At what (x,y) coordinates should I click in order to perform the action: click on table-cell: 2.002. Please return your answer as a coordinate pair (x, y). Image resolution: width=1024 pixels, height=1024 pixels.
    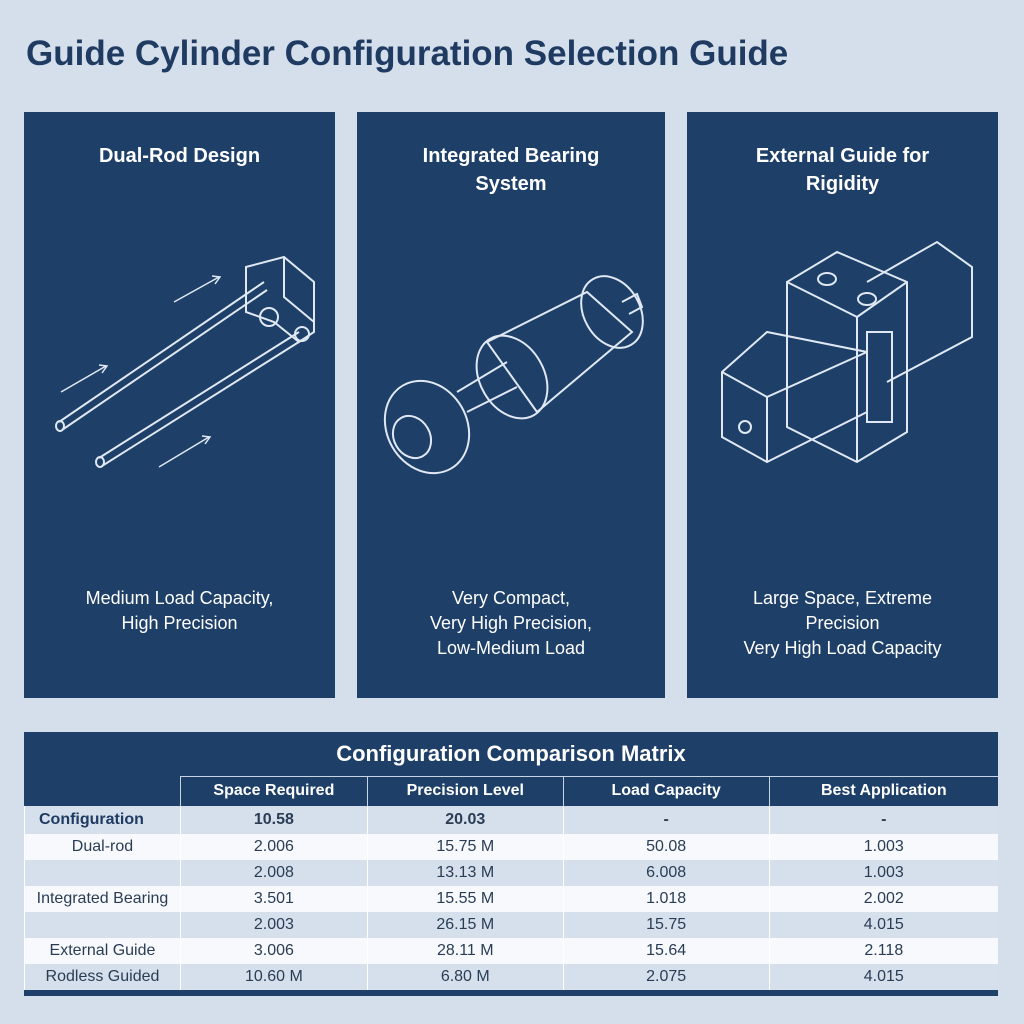
    Looking at the image, I should click on (883, 898).